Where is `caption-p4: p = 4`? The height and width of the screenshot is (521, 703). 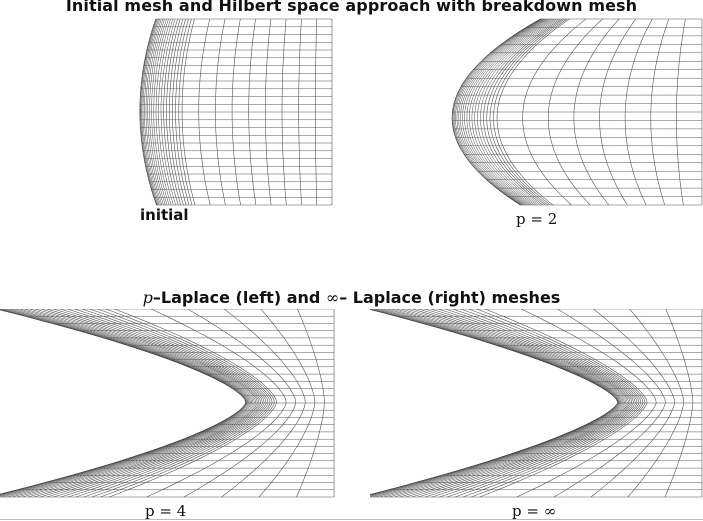 caption-p4: p = 4 is located at coordinates (166, 511).